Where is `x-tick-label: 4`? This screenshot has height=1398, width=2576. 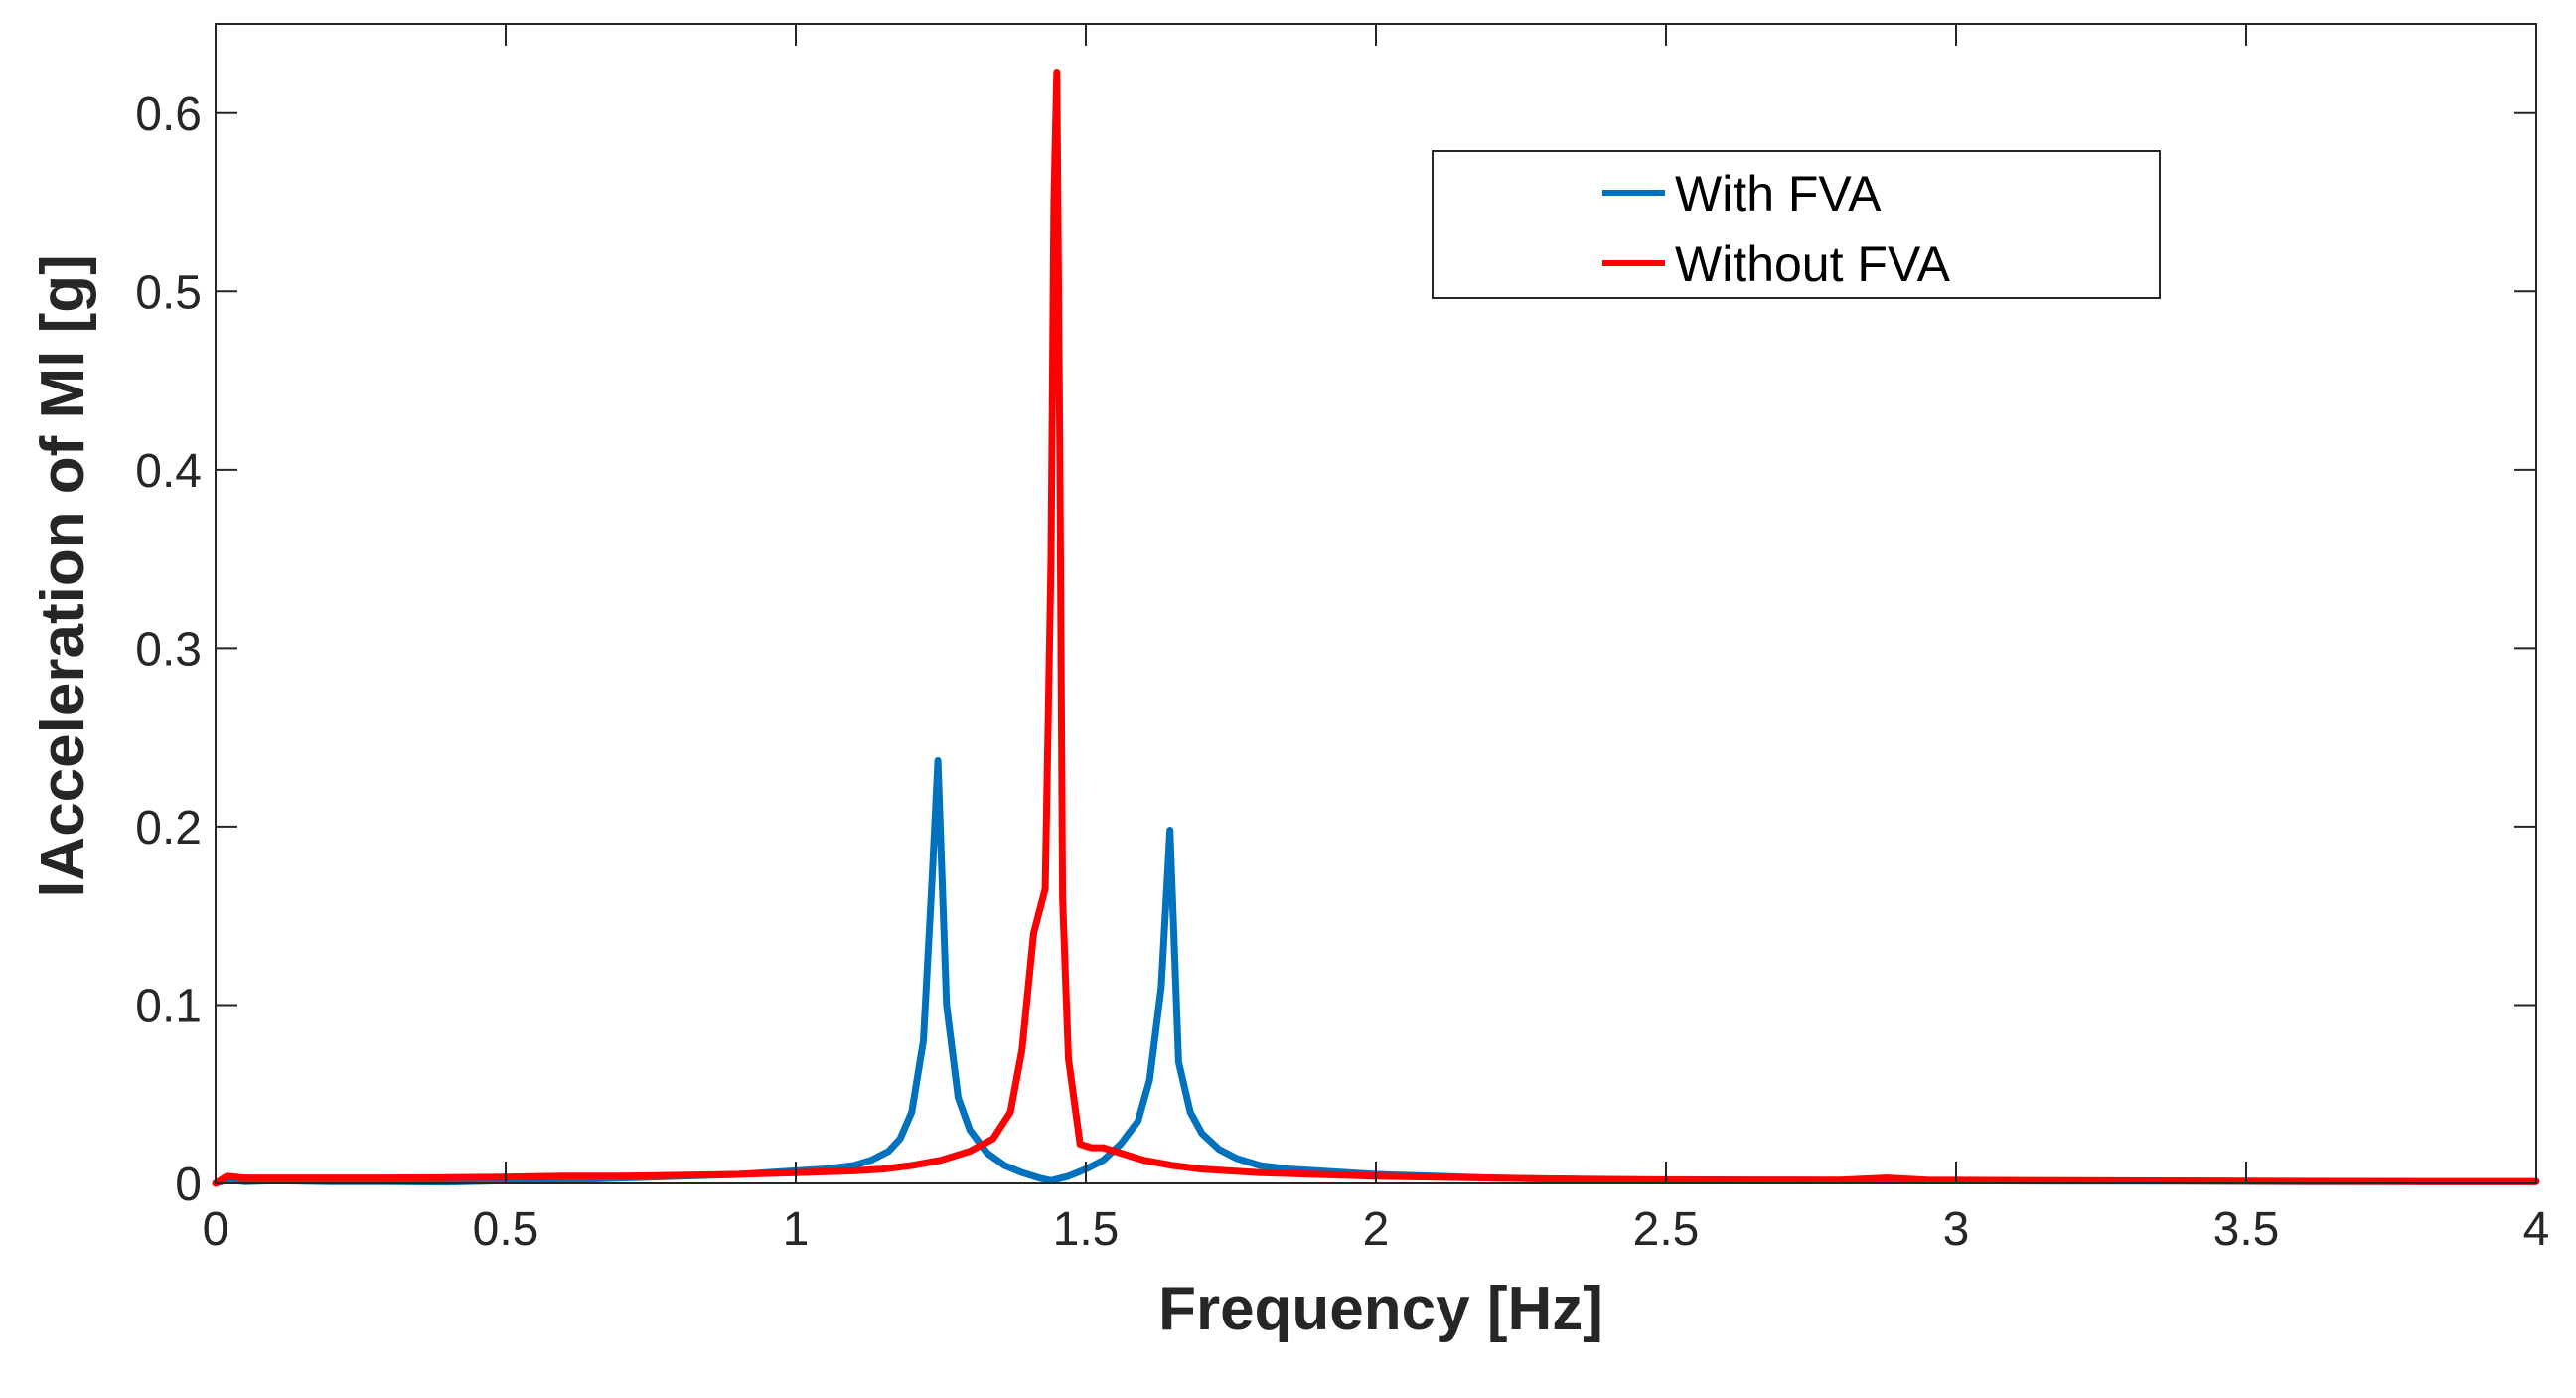
x-tick-label: 4 is located at coordinates (2536, 1229).